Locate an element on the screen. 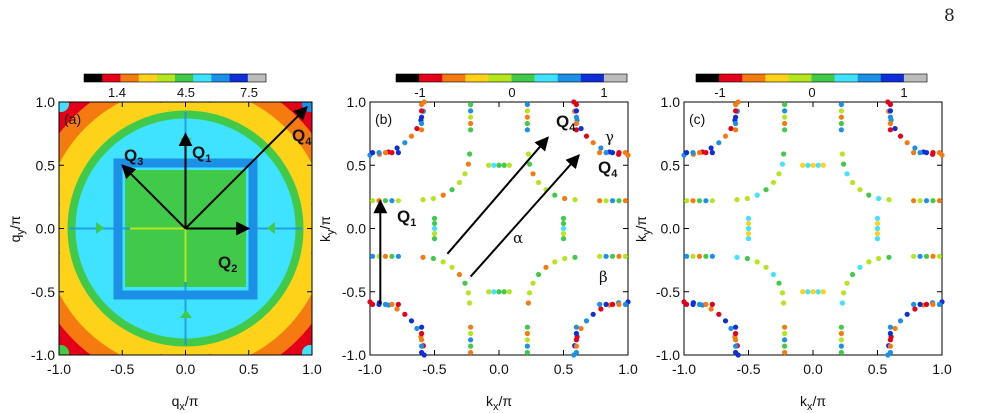 This screenshot has height=413, width=981. heatmap-a-corner-spot is located at coordinates (64, 350).